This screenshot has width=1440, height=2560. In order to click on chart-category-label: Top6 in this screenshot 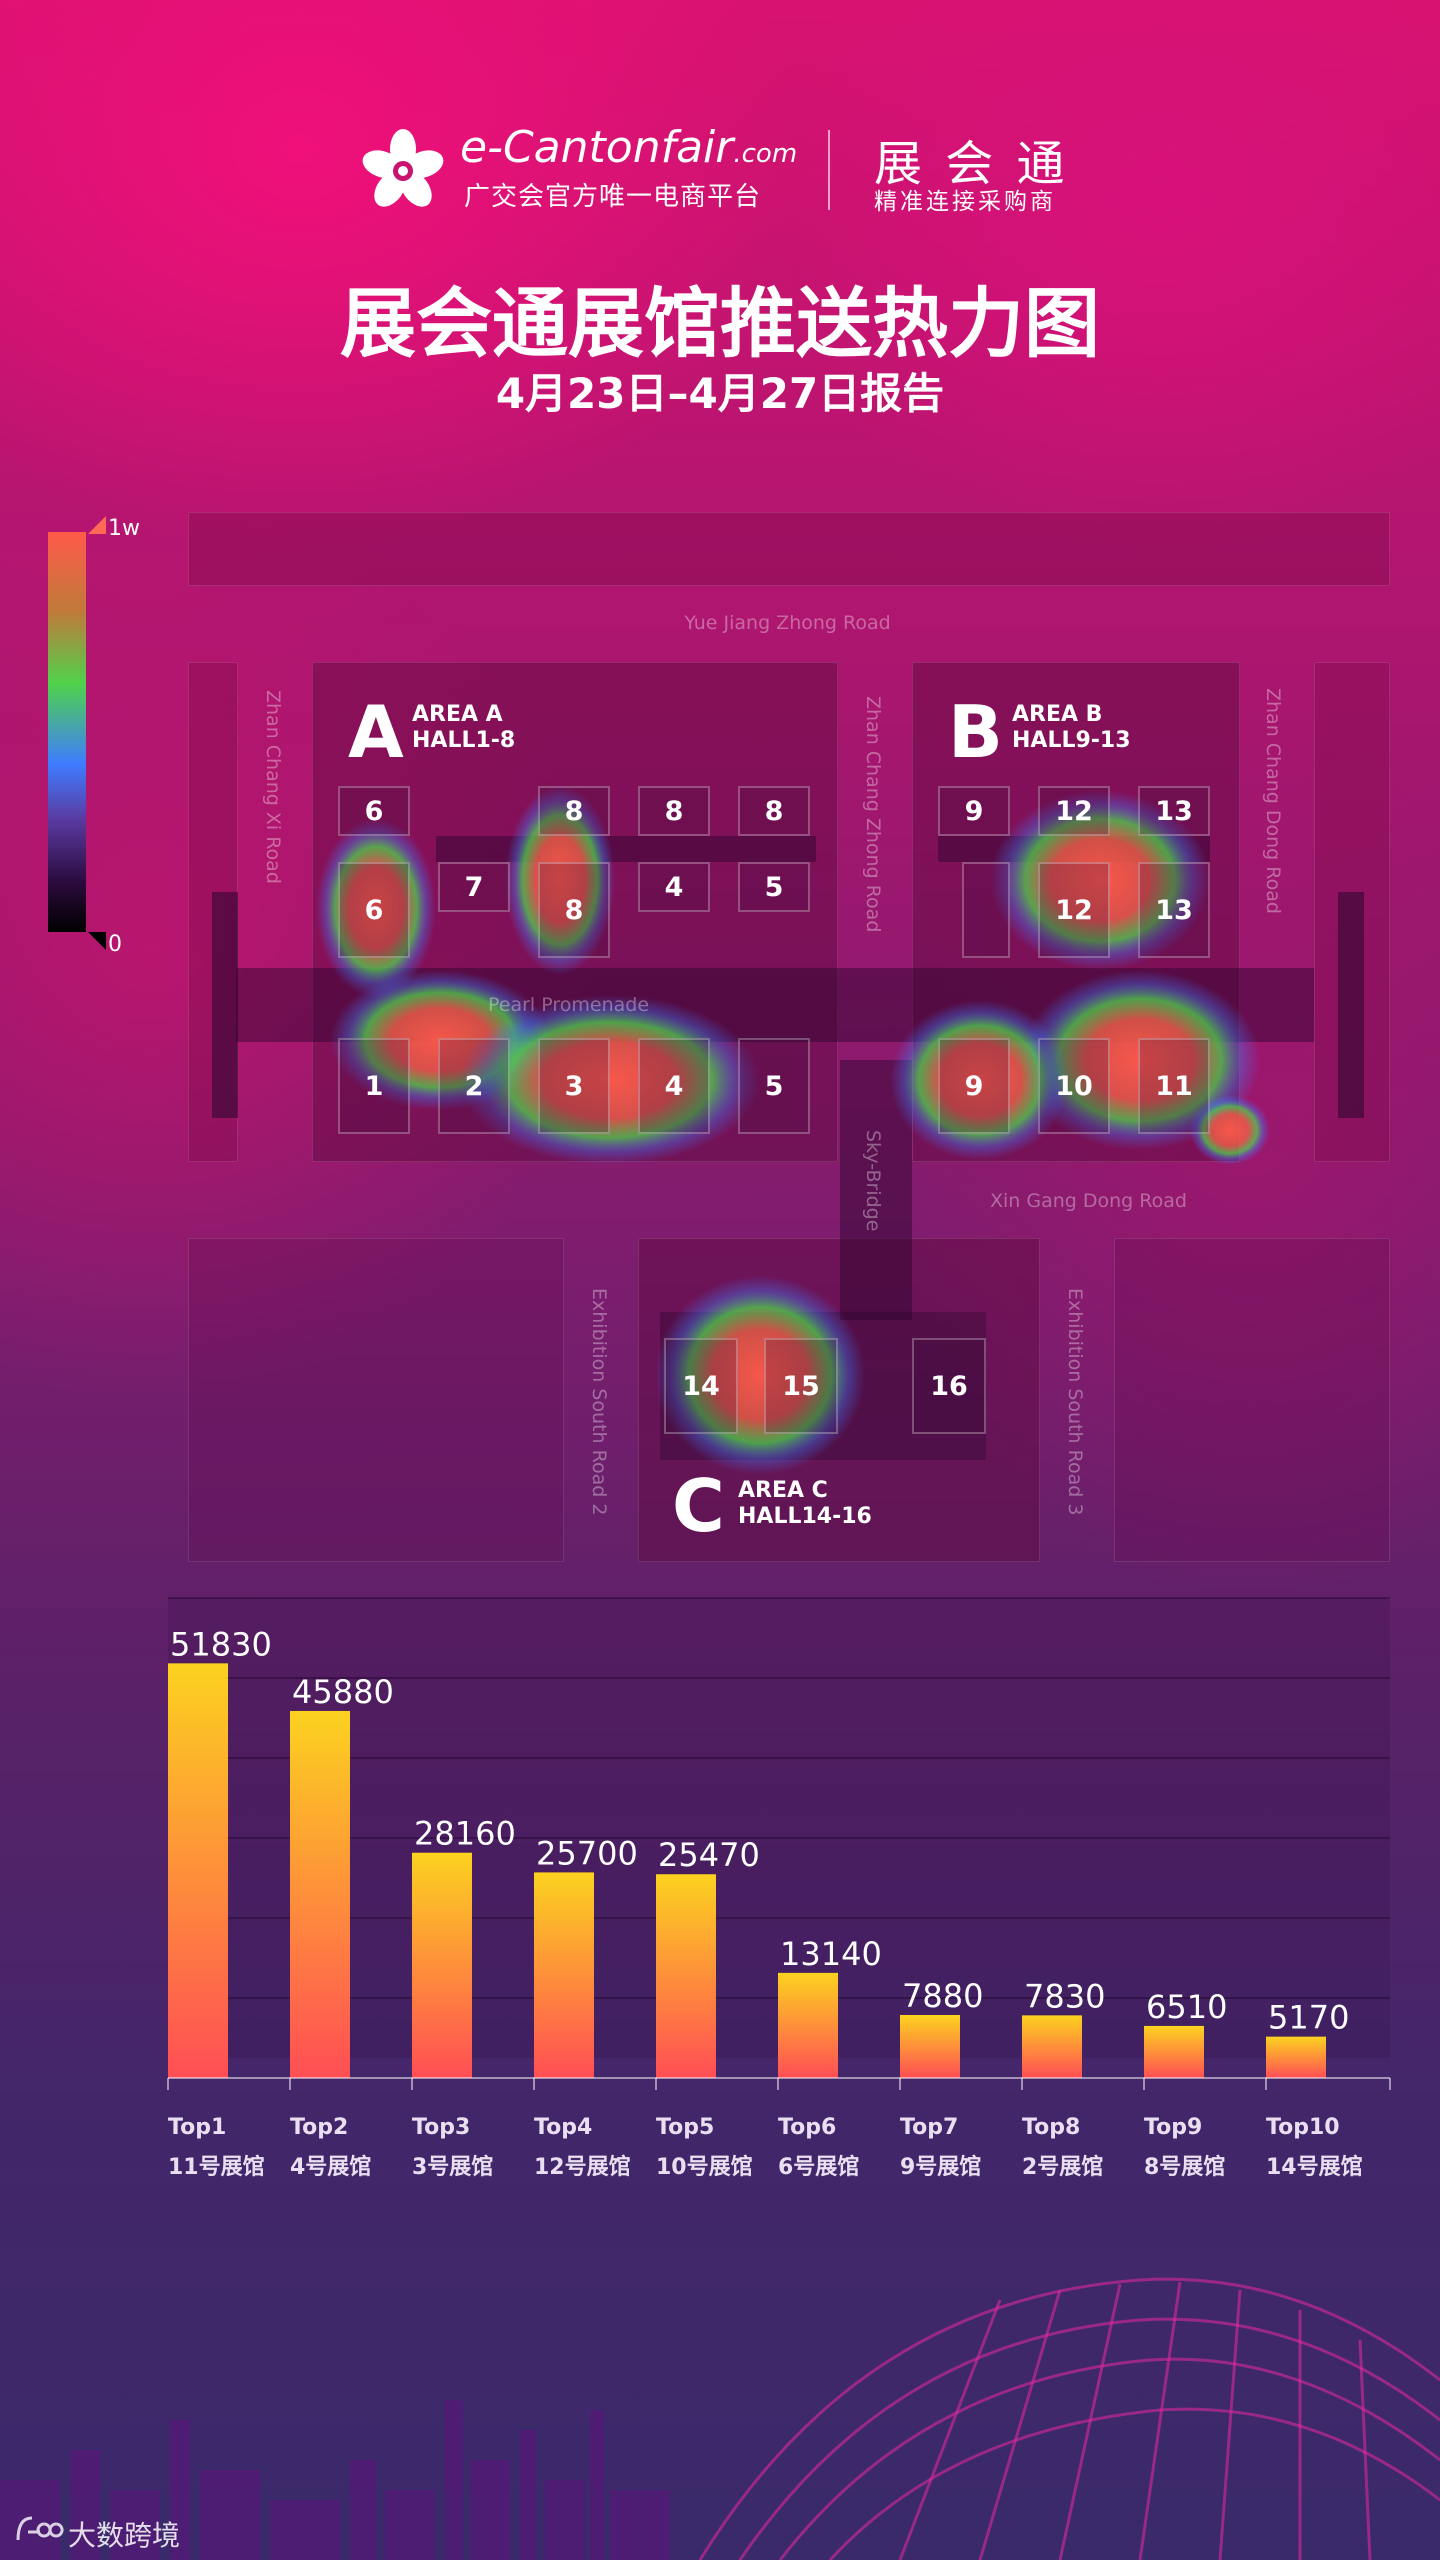, I will do `click(807, 2127)`.